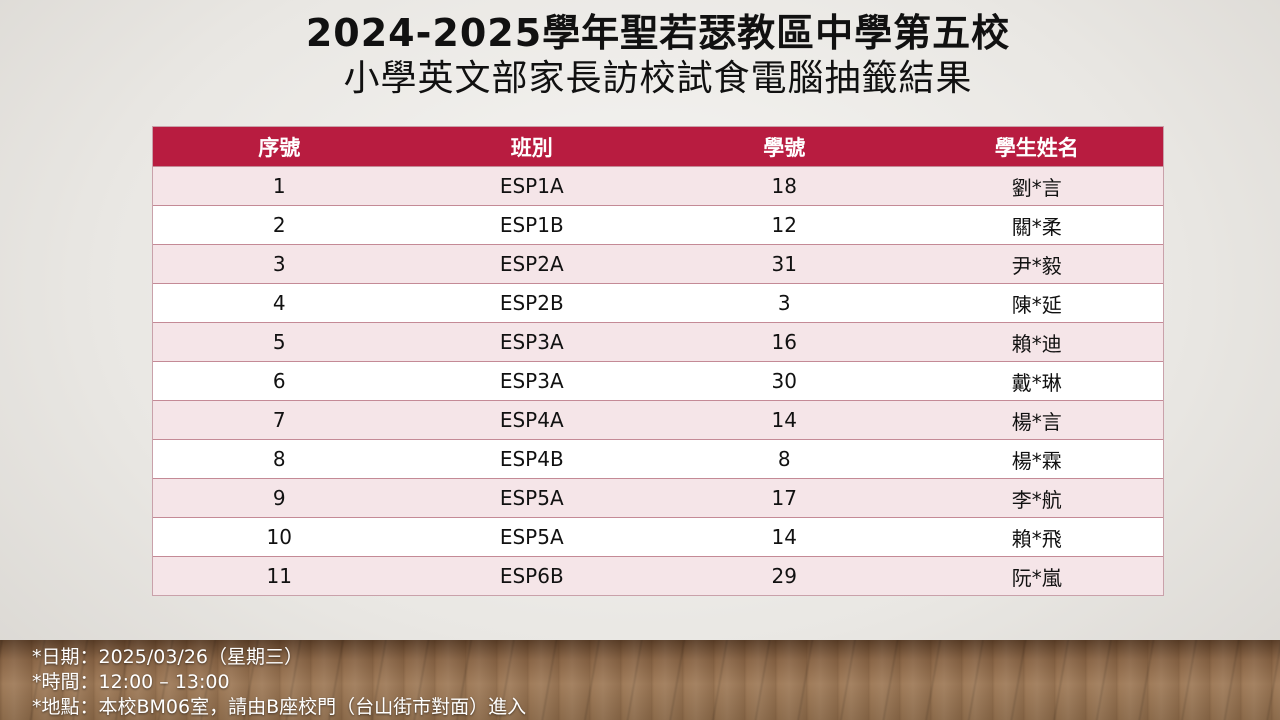 The height and width of the screenshot is (720, 1280). Describe the element at coordinates (279, 147) in the screenshot. I see `header-serial-number: 序號` at that location.